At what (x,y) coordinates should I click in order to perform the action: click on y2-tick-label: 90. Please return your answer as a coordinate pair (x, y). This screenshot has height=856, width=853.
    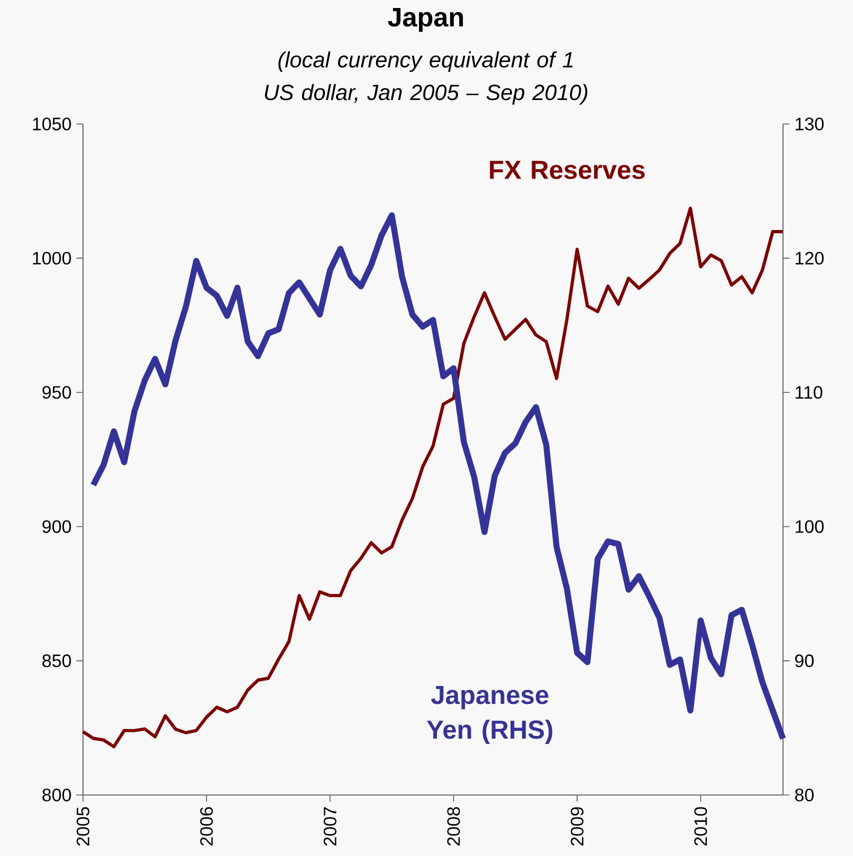
    Looking at the image, I should click on (804, 661).